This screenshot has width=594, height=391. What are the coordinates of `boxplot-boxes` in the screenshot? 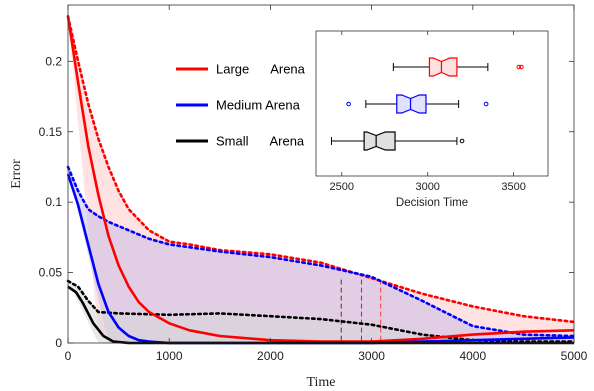 It's located at (427, 104).